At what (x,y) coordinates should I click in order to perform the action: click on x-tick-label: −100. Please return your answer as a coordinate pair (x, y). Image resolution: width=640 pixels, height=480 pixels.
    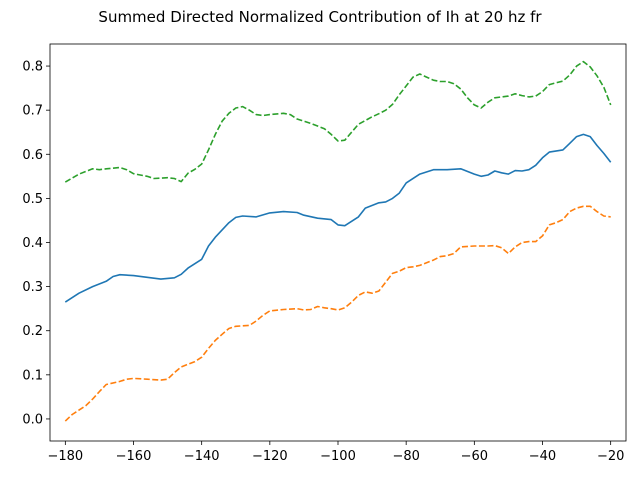
    Looking at the image, I should click on (338, 456).